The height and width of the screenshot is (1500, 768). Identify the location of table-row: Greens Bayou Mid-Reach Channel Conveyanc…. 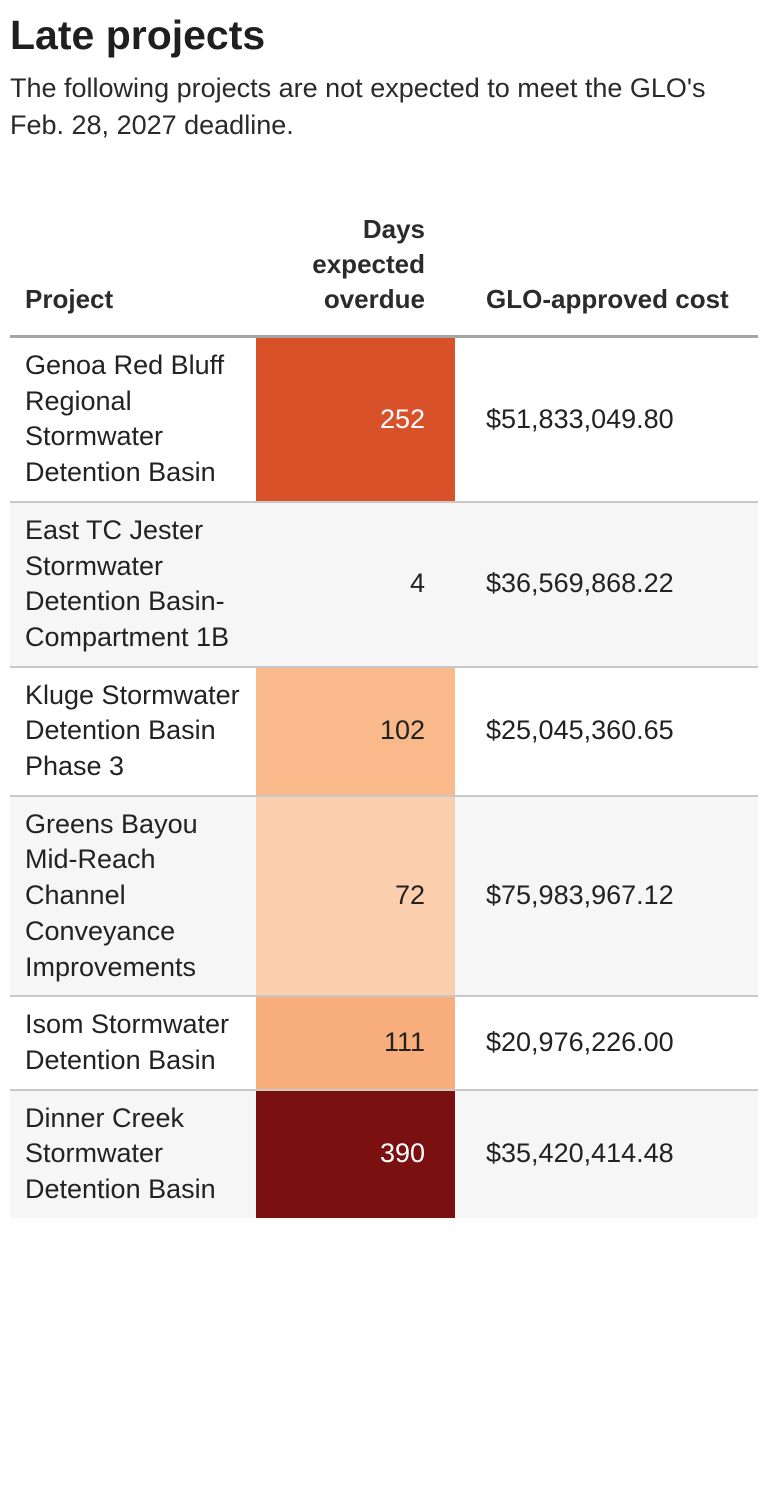
(384, 896).